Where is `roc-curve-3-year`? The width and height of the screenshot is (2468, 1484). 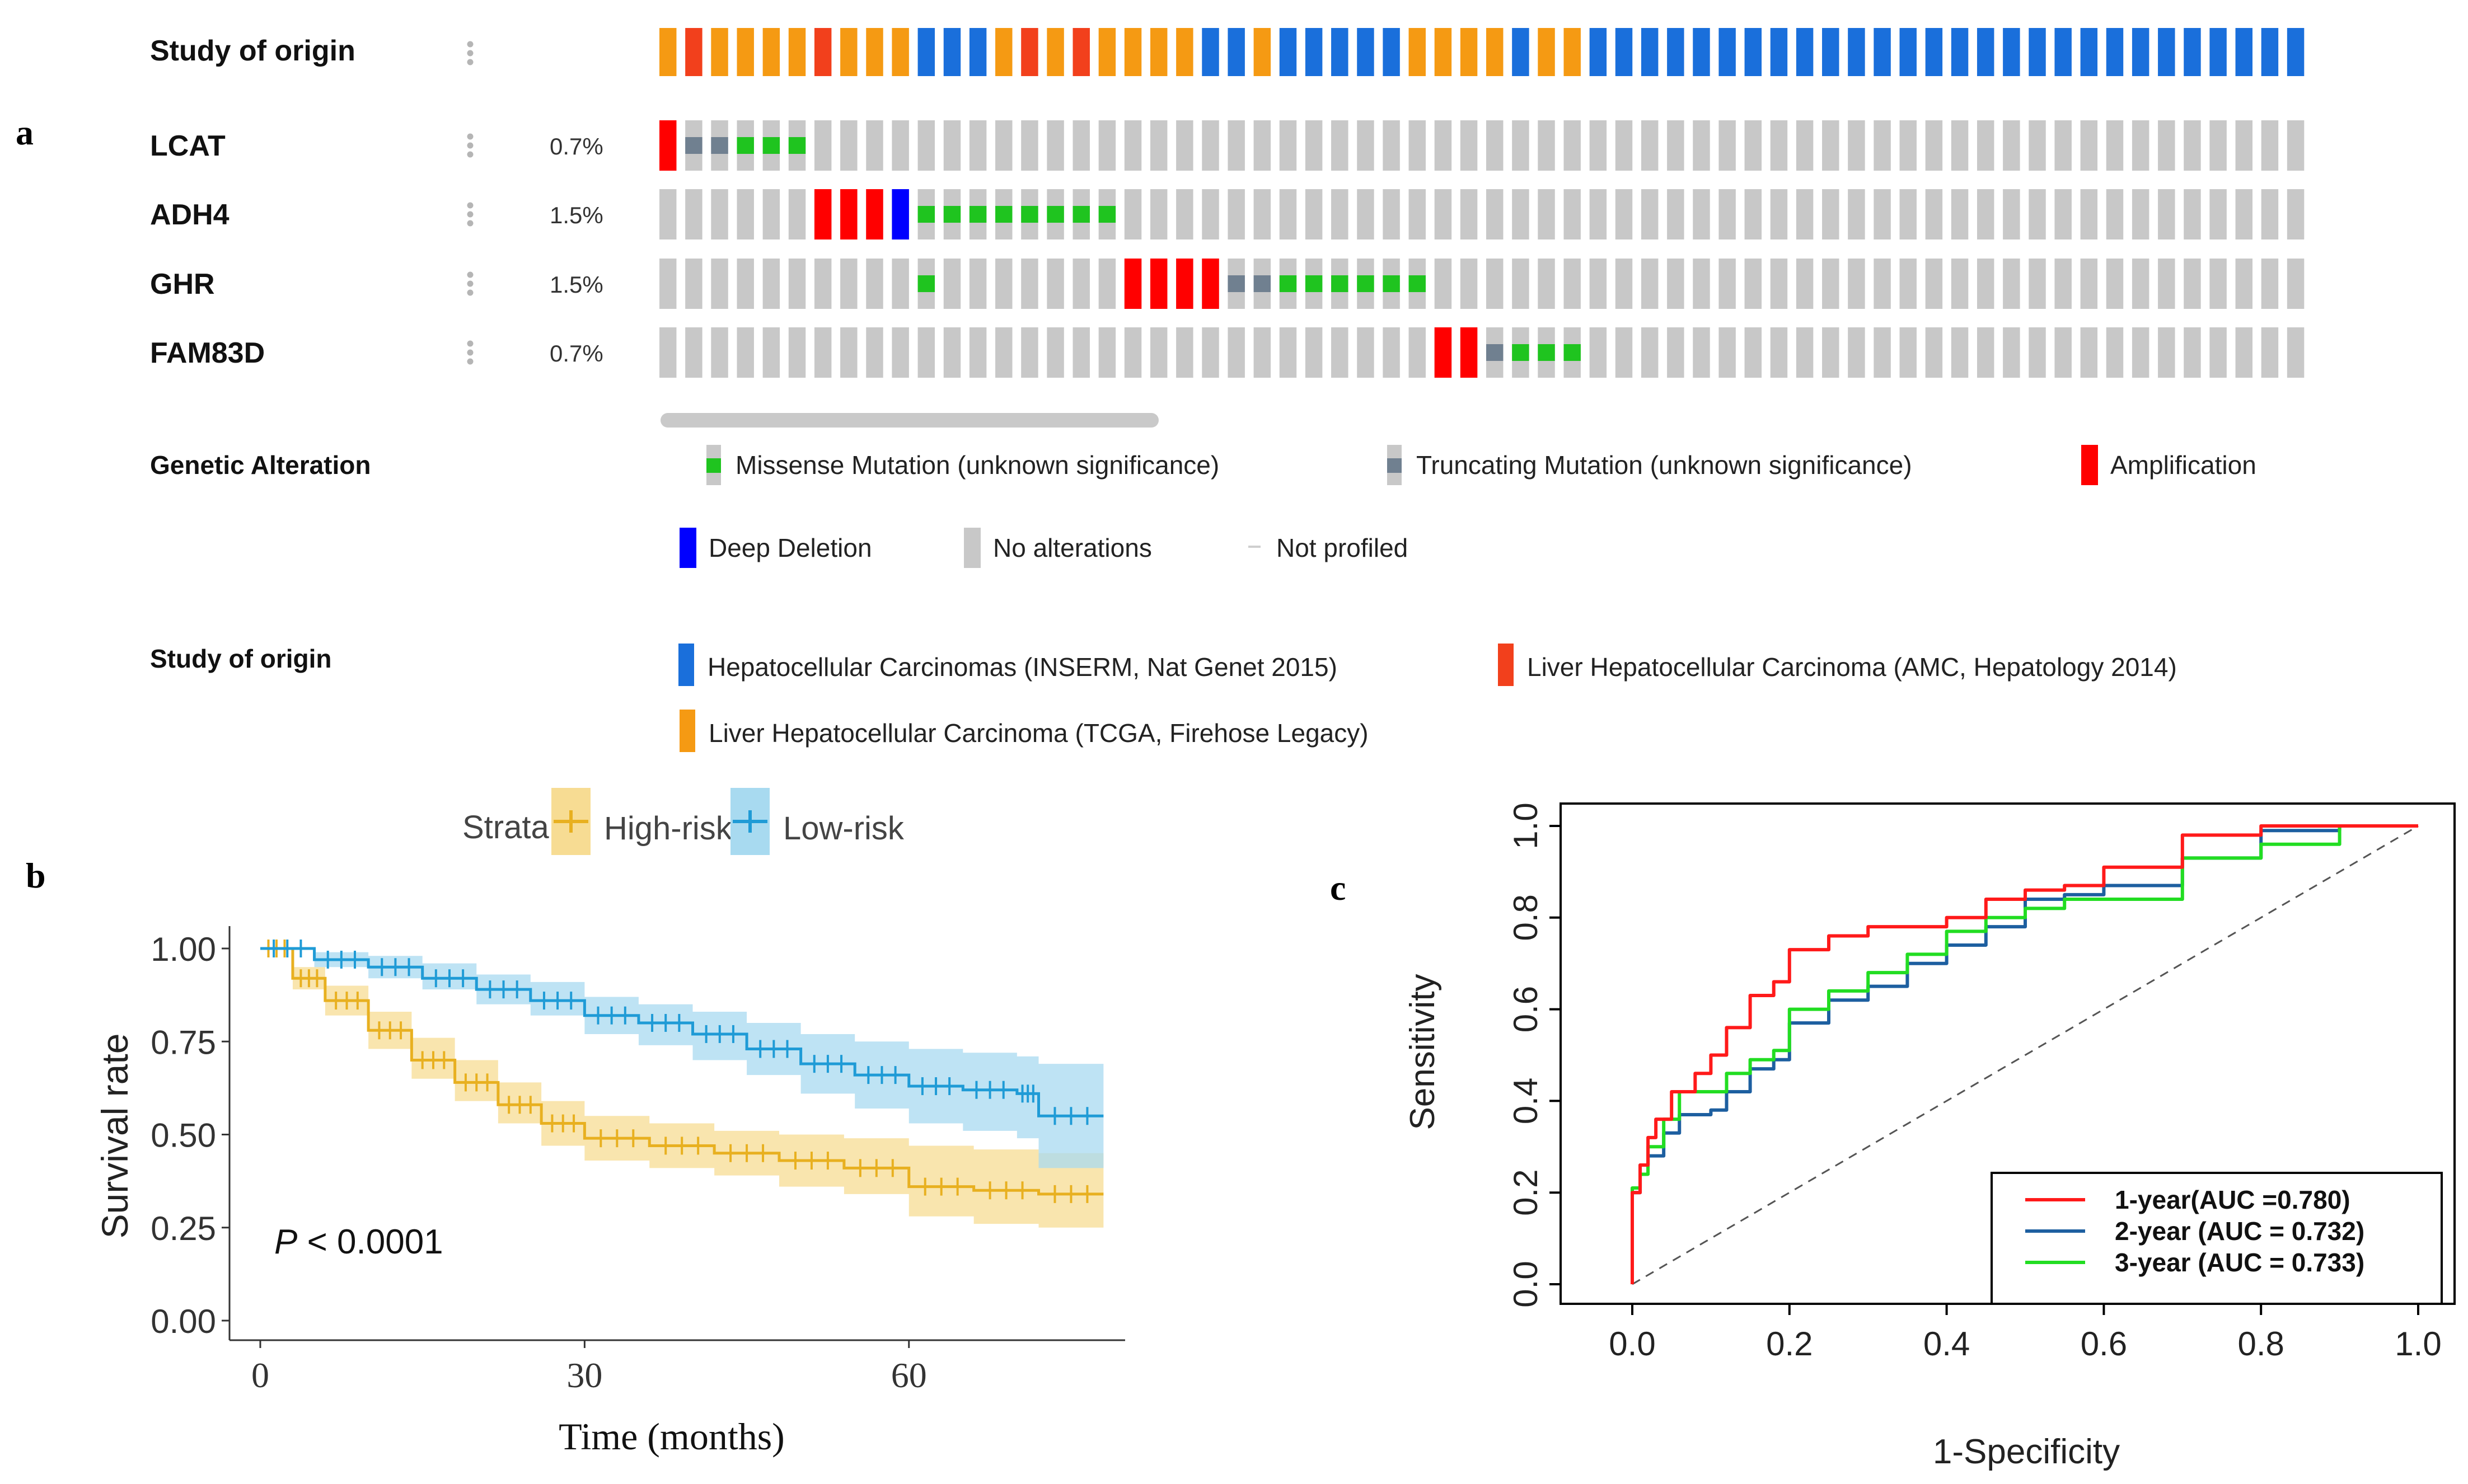
roc-curve-3-year is located at coordinates (2025, 1054).